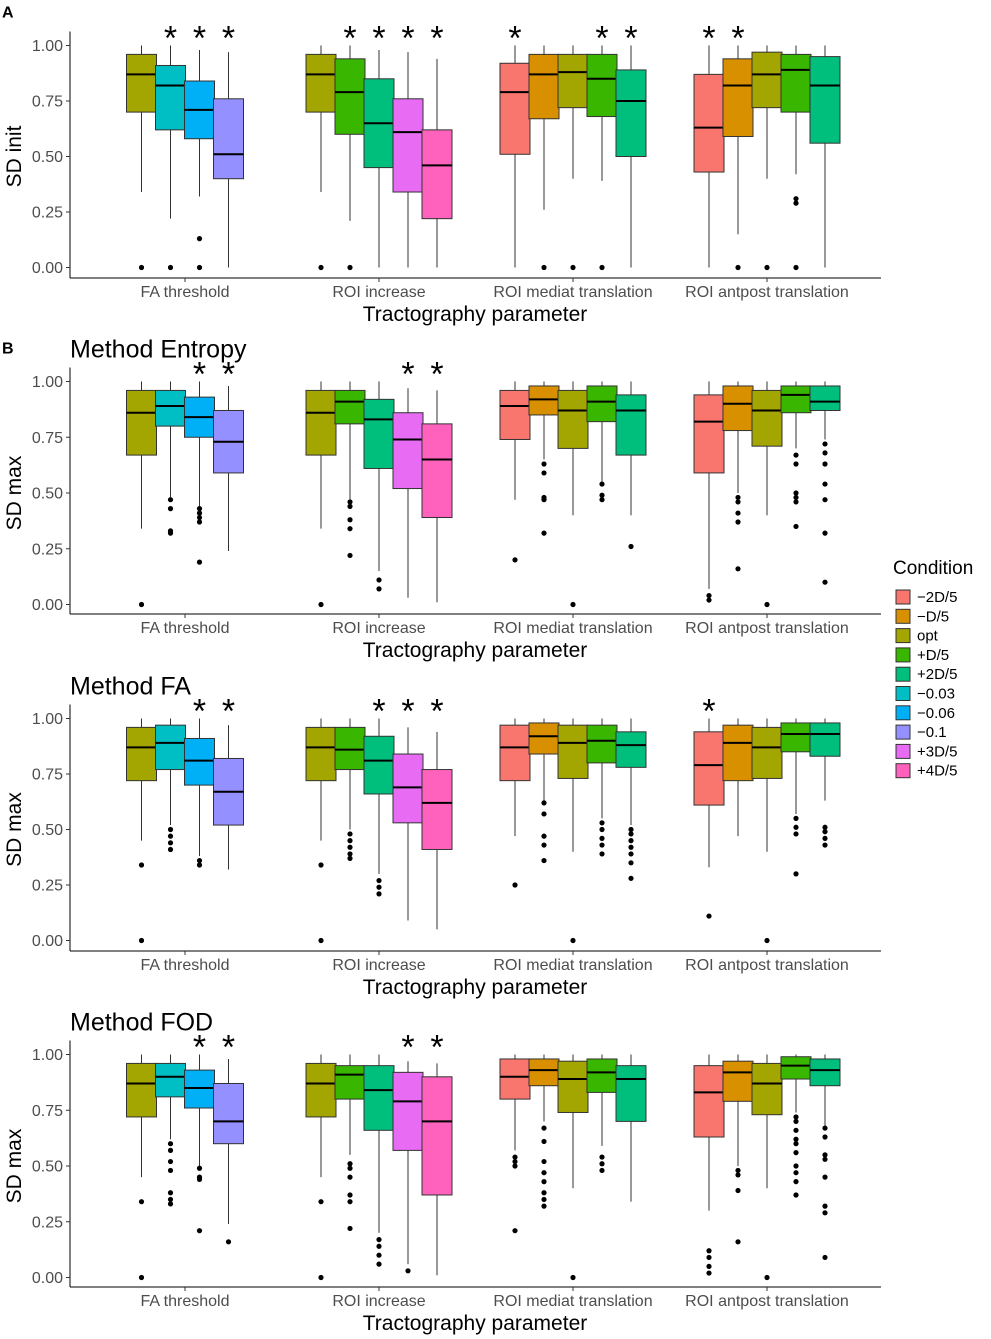 This screenshot has height=1339, width=991. I want to click on box-0-3: *, so click(228, 781).